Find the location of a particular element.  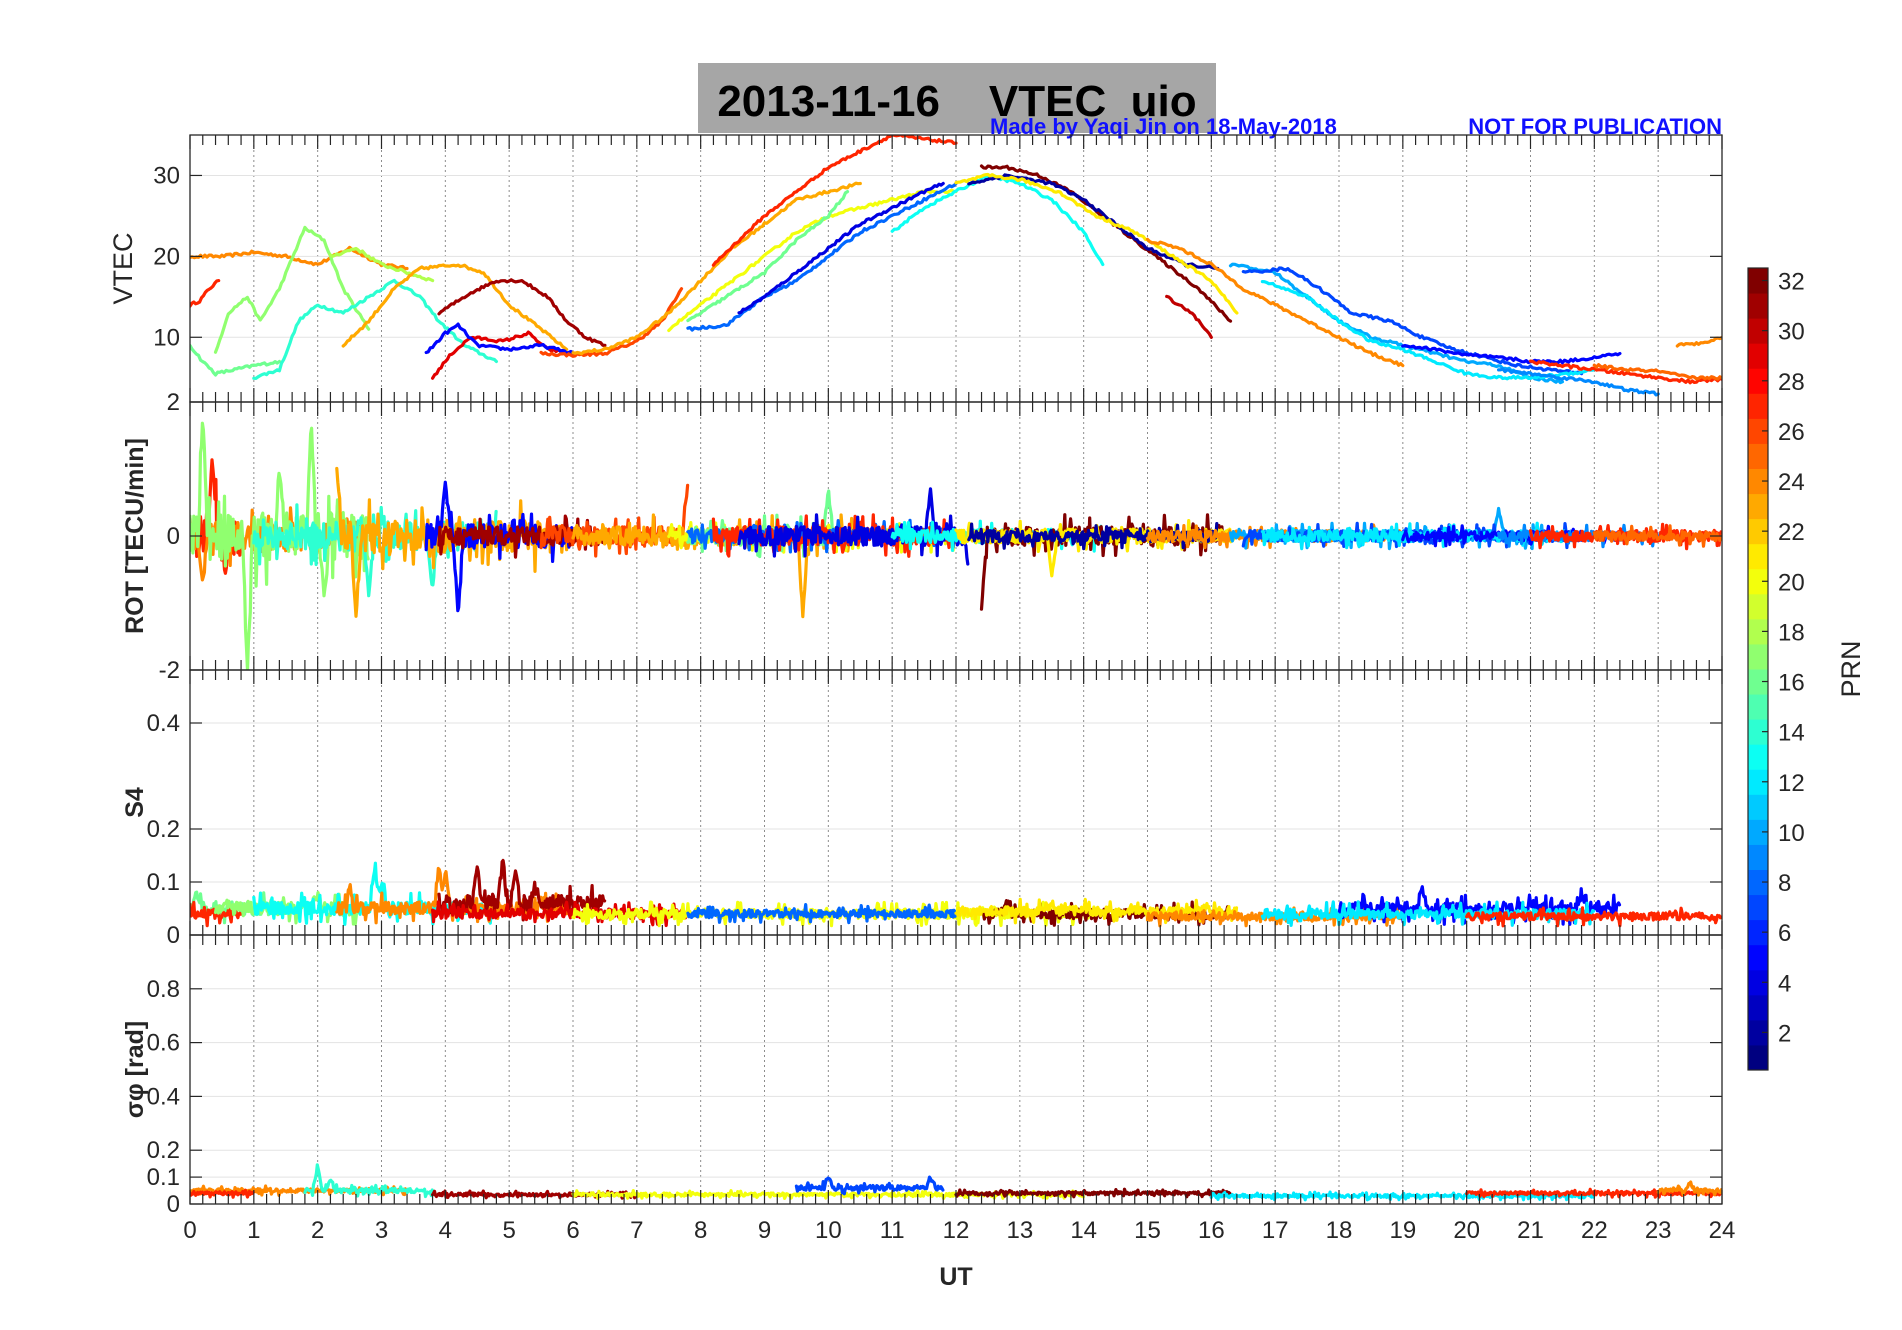

y-axis-label: ROT [TECU/min] is located at coordinates (135, 536).